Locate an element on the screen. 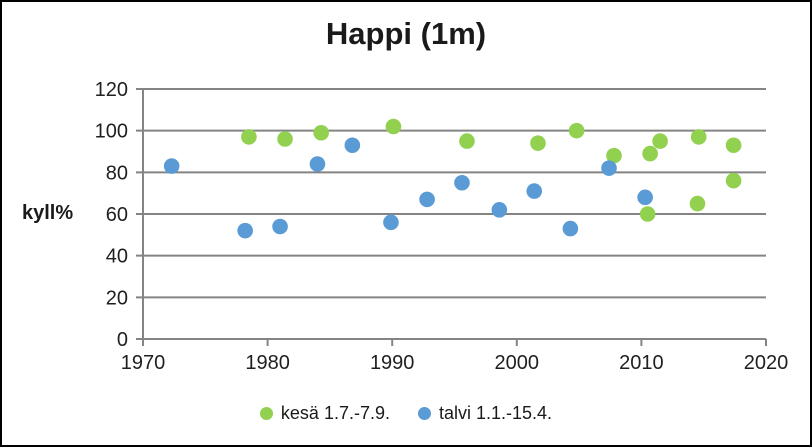 The width and height of the screenshot is (812, 447). legend: kesä 1.7.-7.9. talvi 1.1.-15.4. is located at coordinates (406, 413).